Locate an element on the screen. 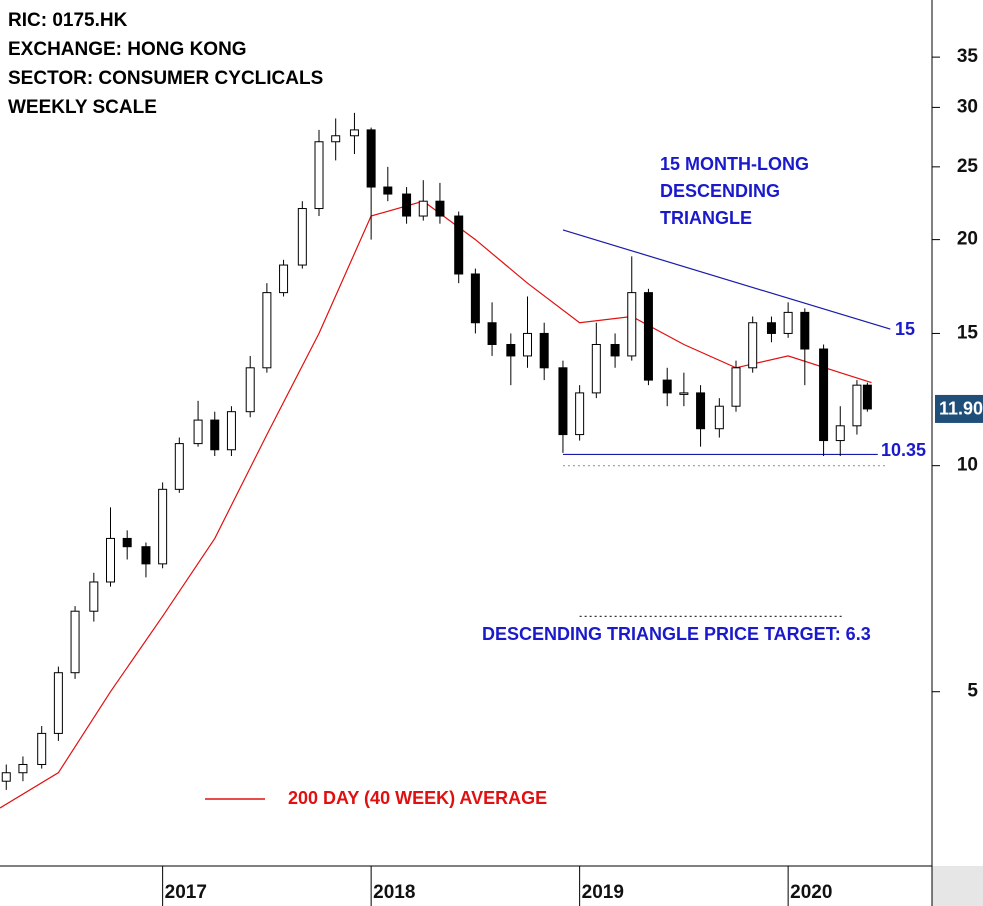  header-line: WEEKLY SCALE is located at coordinates (82, 107).